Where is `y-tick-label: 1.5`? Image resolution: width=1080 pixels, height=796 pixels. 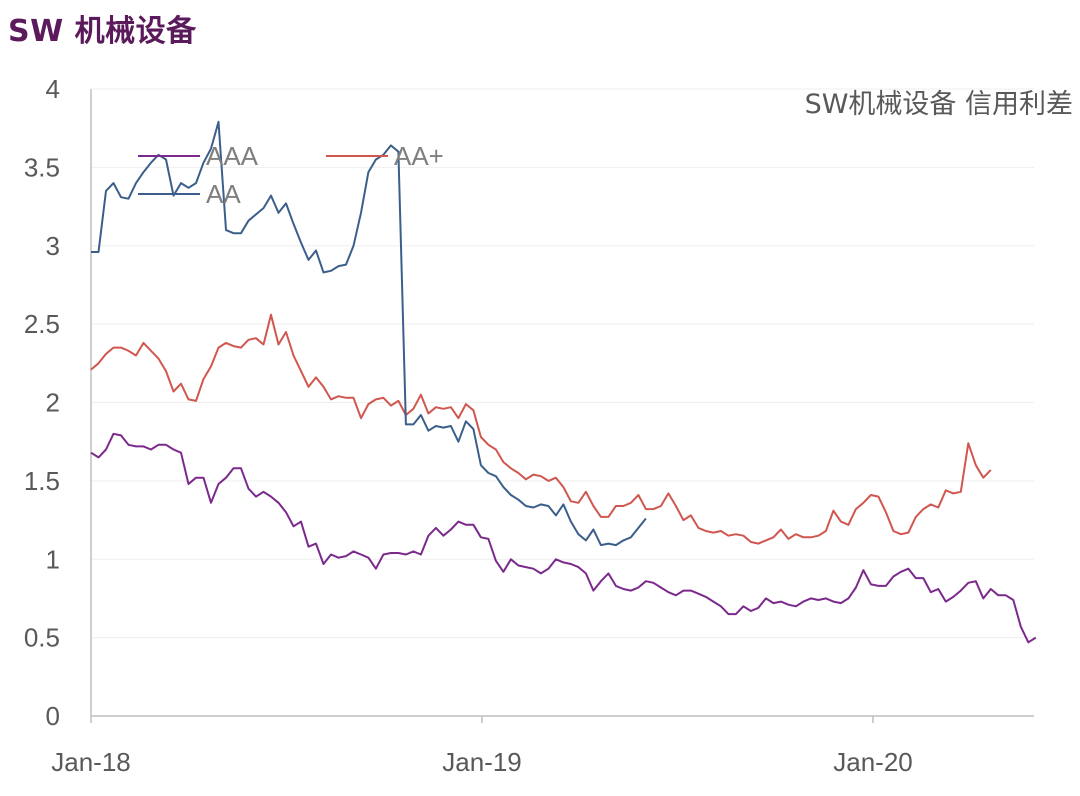 y-tick-label: 1.5 is located at coordinates (42, 481).